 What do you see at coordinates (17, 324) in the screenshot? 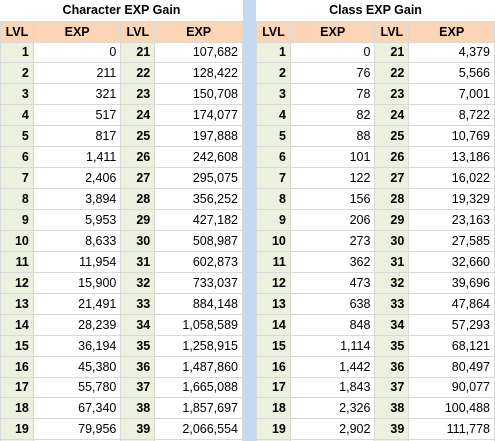
I see `level-cell: 14` at bounding box center [17, 324].